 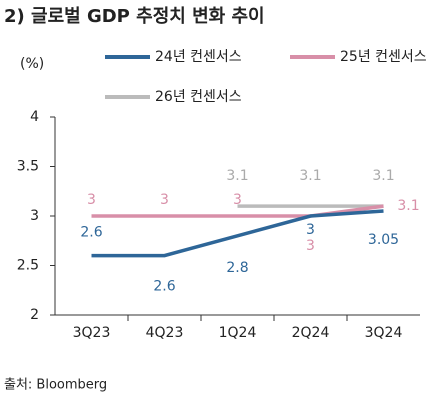 I want to click on series-line, so click(x=237, y=233).